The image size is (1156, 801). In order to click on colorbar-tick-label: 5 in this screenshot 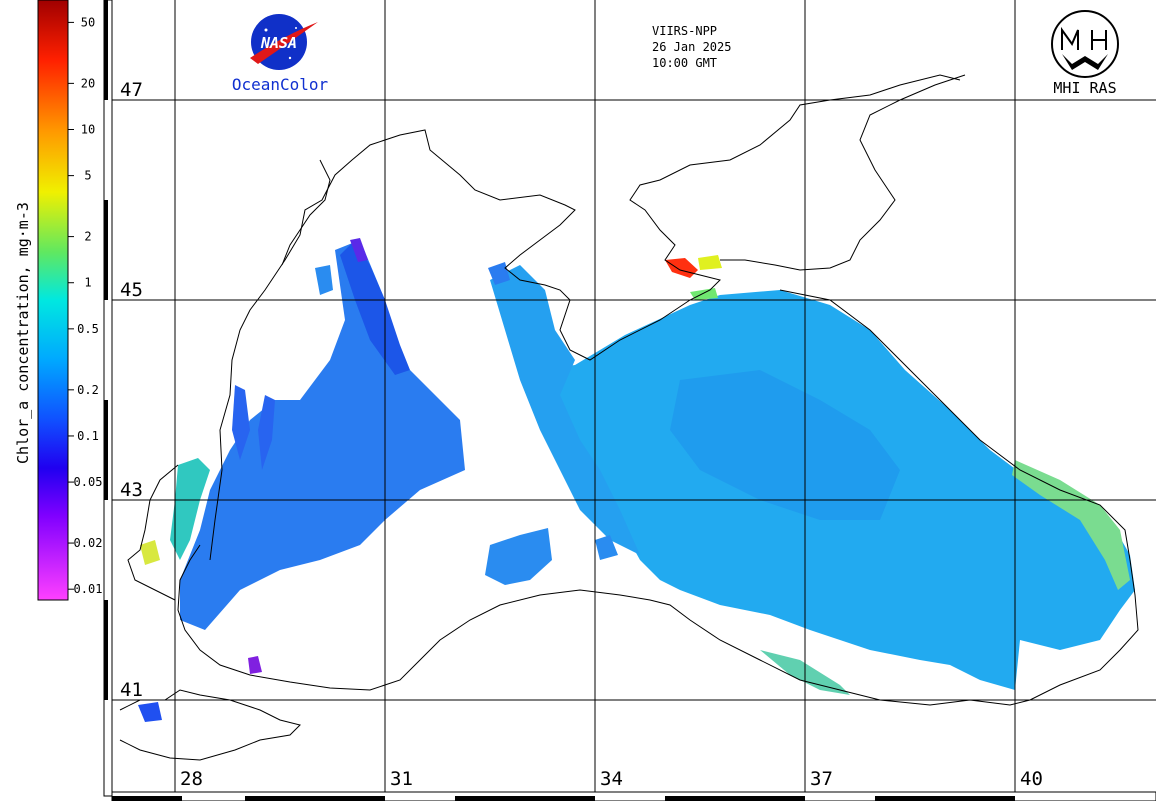, I will do `click(87, 176)`.